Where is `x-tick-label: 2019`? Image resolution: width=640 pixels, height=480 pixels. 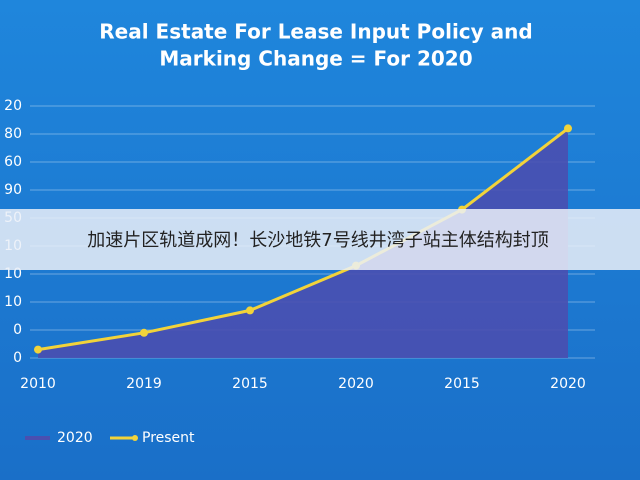 x-tick-label: 2019 is located at coordinates (144, 384).